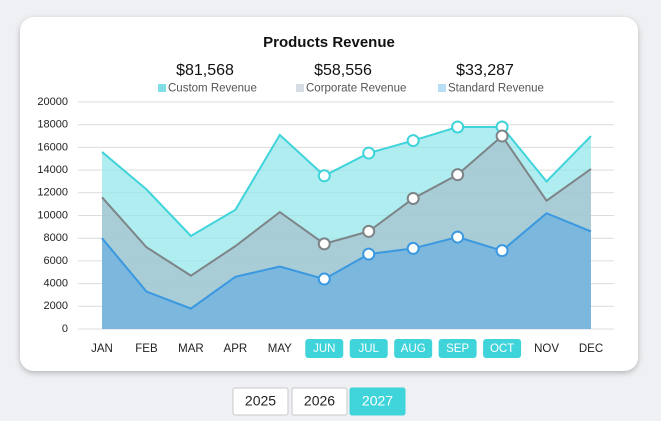  Describe the element at coordinates (280, 349) in the screenshot. I see `x-tick-label: MAY` at that location.